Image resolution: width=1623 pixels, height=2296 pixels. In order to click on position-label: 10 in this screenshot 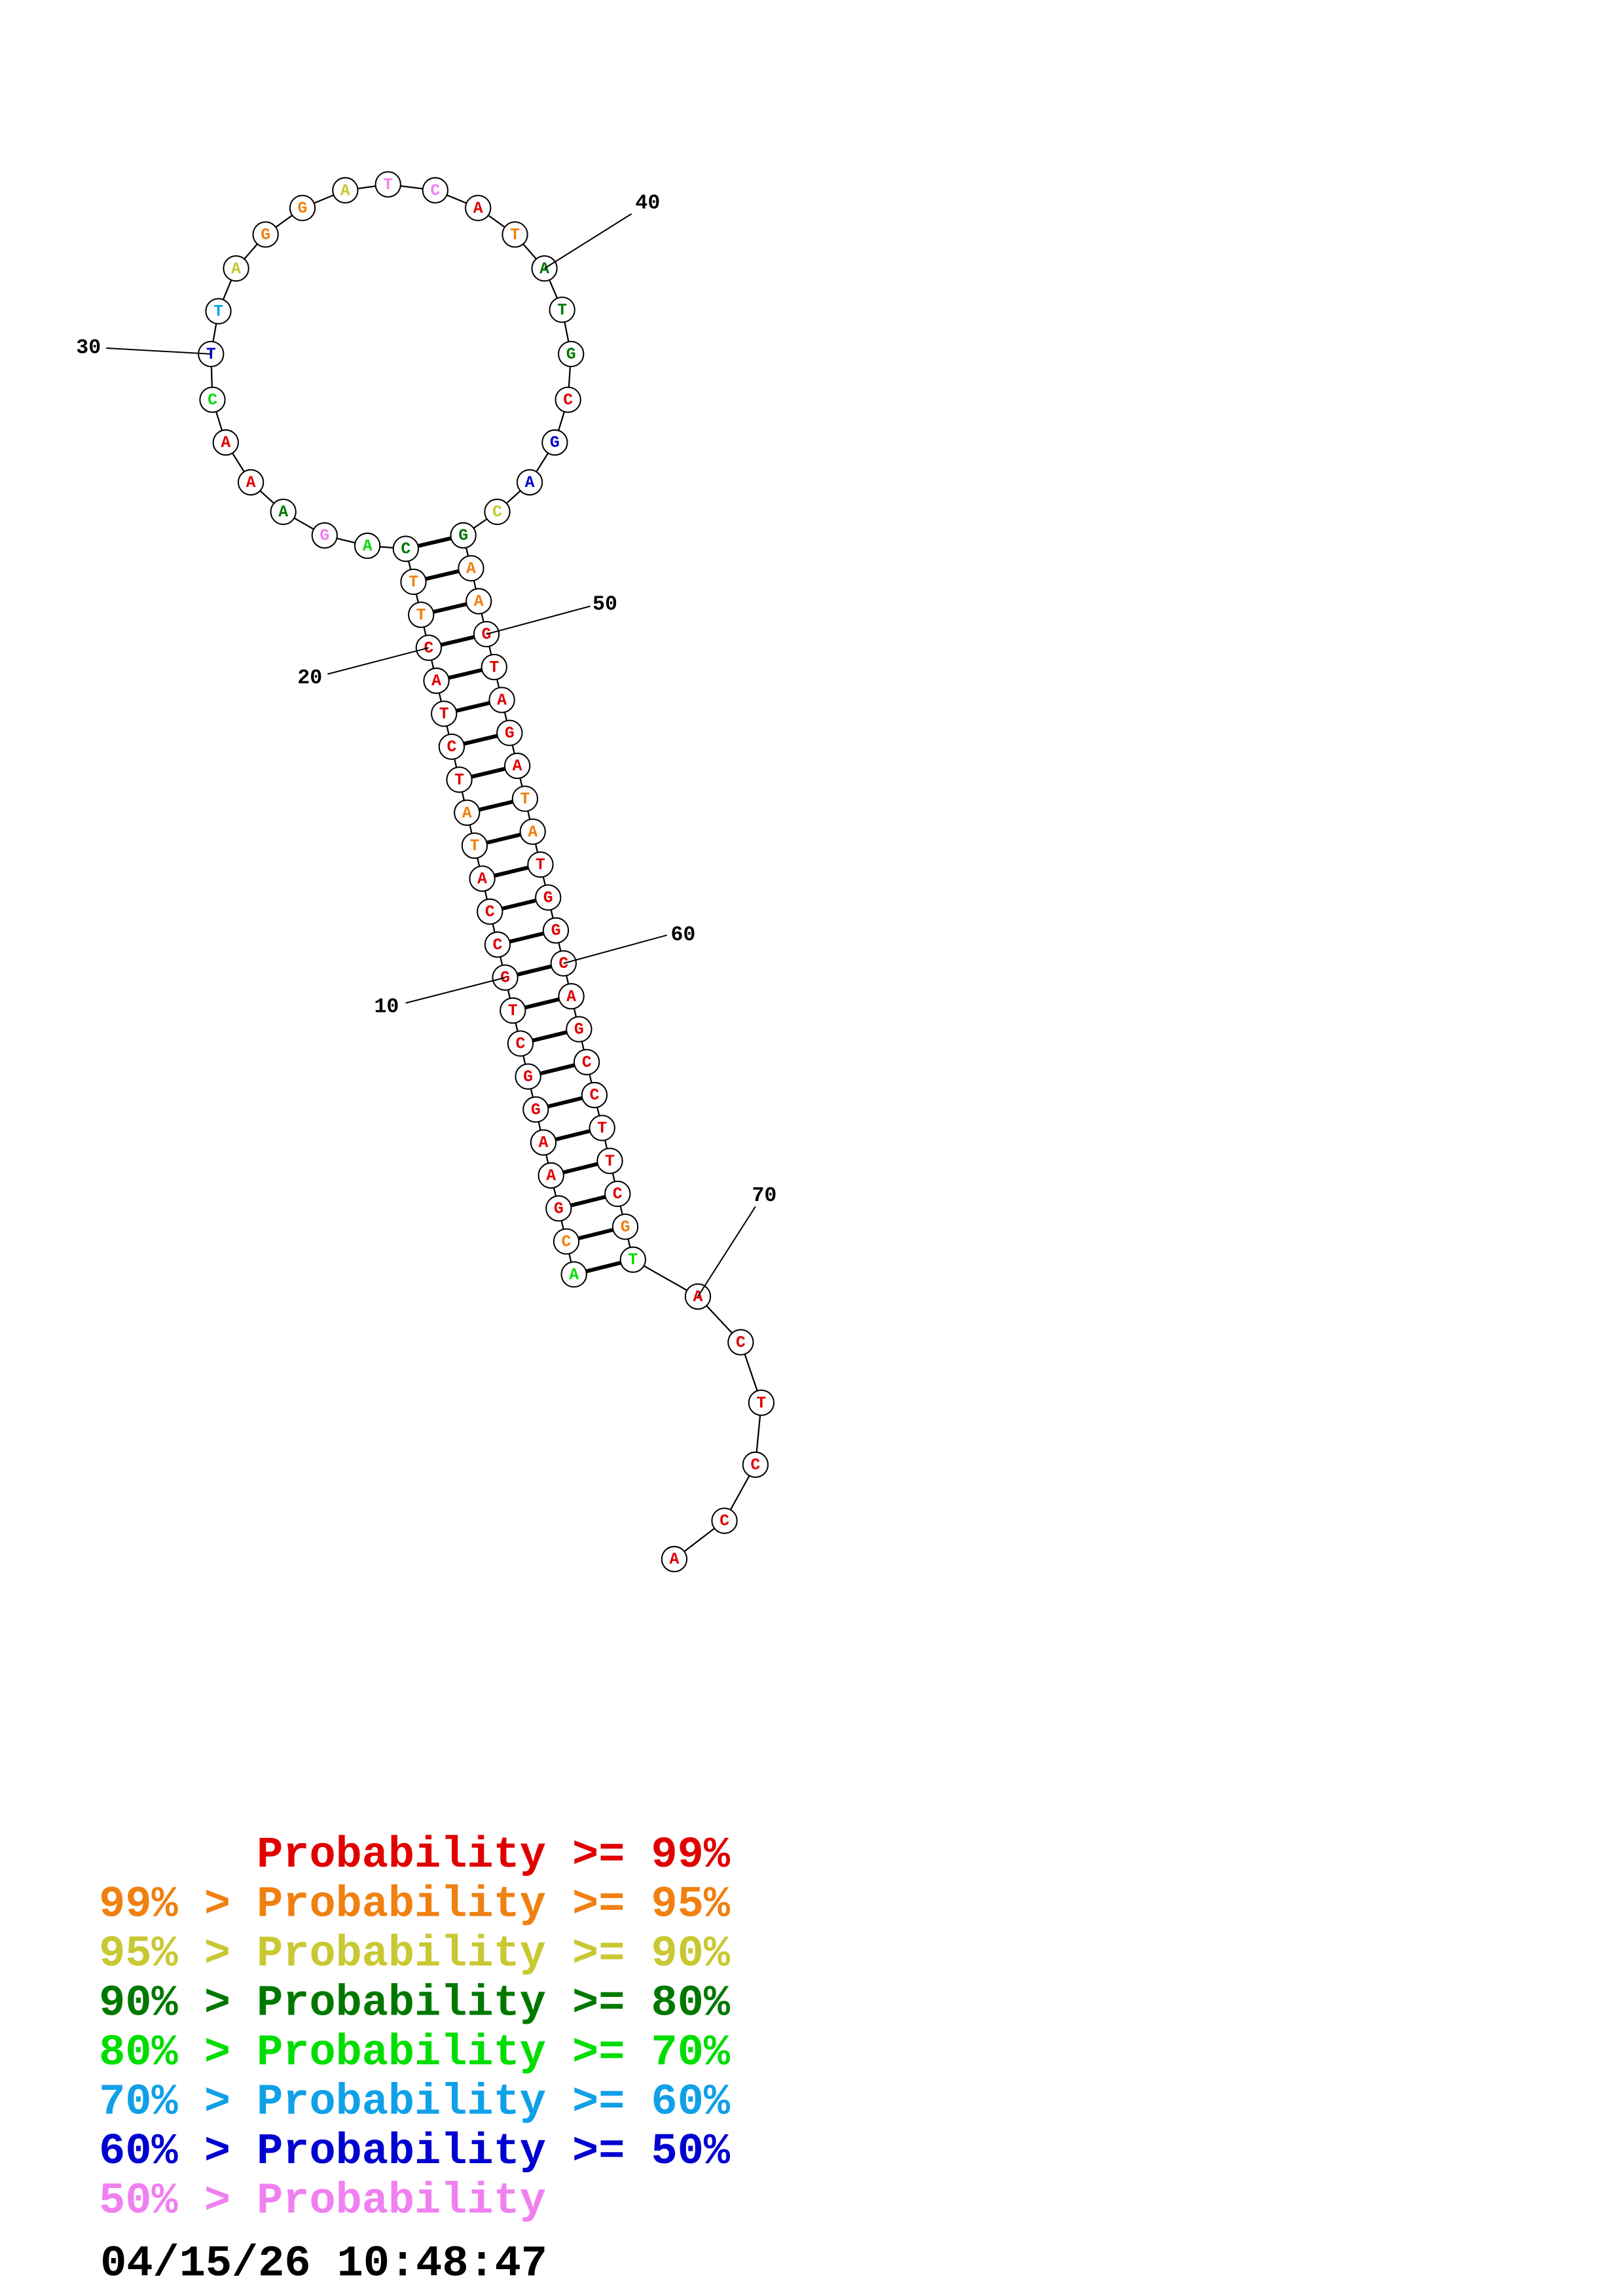, I will do `click(386, 1007)`.